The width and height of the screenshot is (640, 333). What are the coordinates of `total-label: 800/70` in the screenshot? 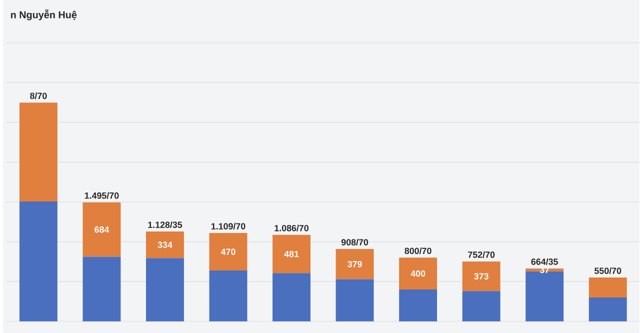 It's located at (418, 250).